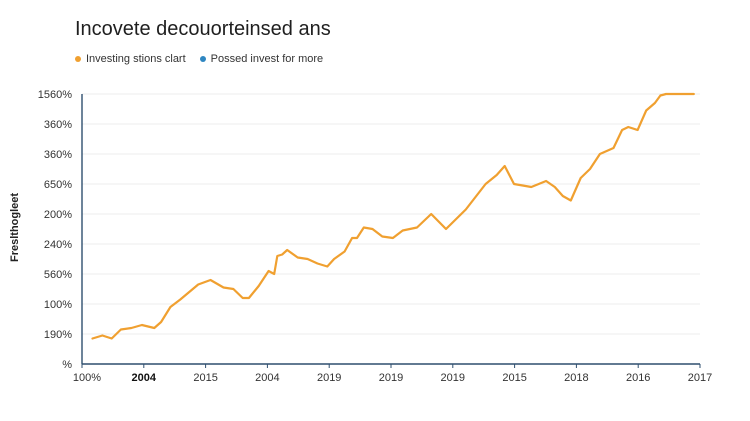  Describe the element at coordinates (55, 230) in the screenshot. I see `y-tick-labels: % 190% 100% 560% 240% 200% 650% 360% 360% 1560%` at that location.